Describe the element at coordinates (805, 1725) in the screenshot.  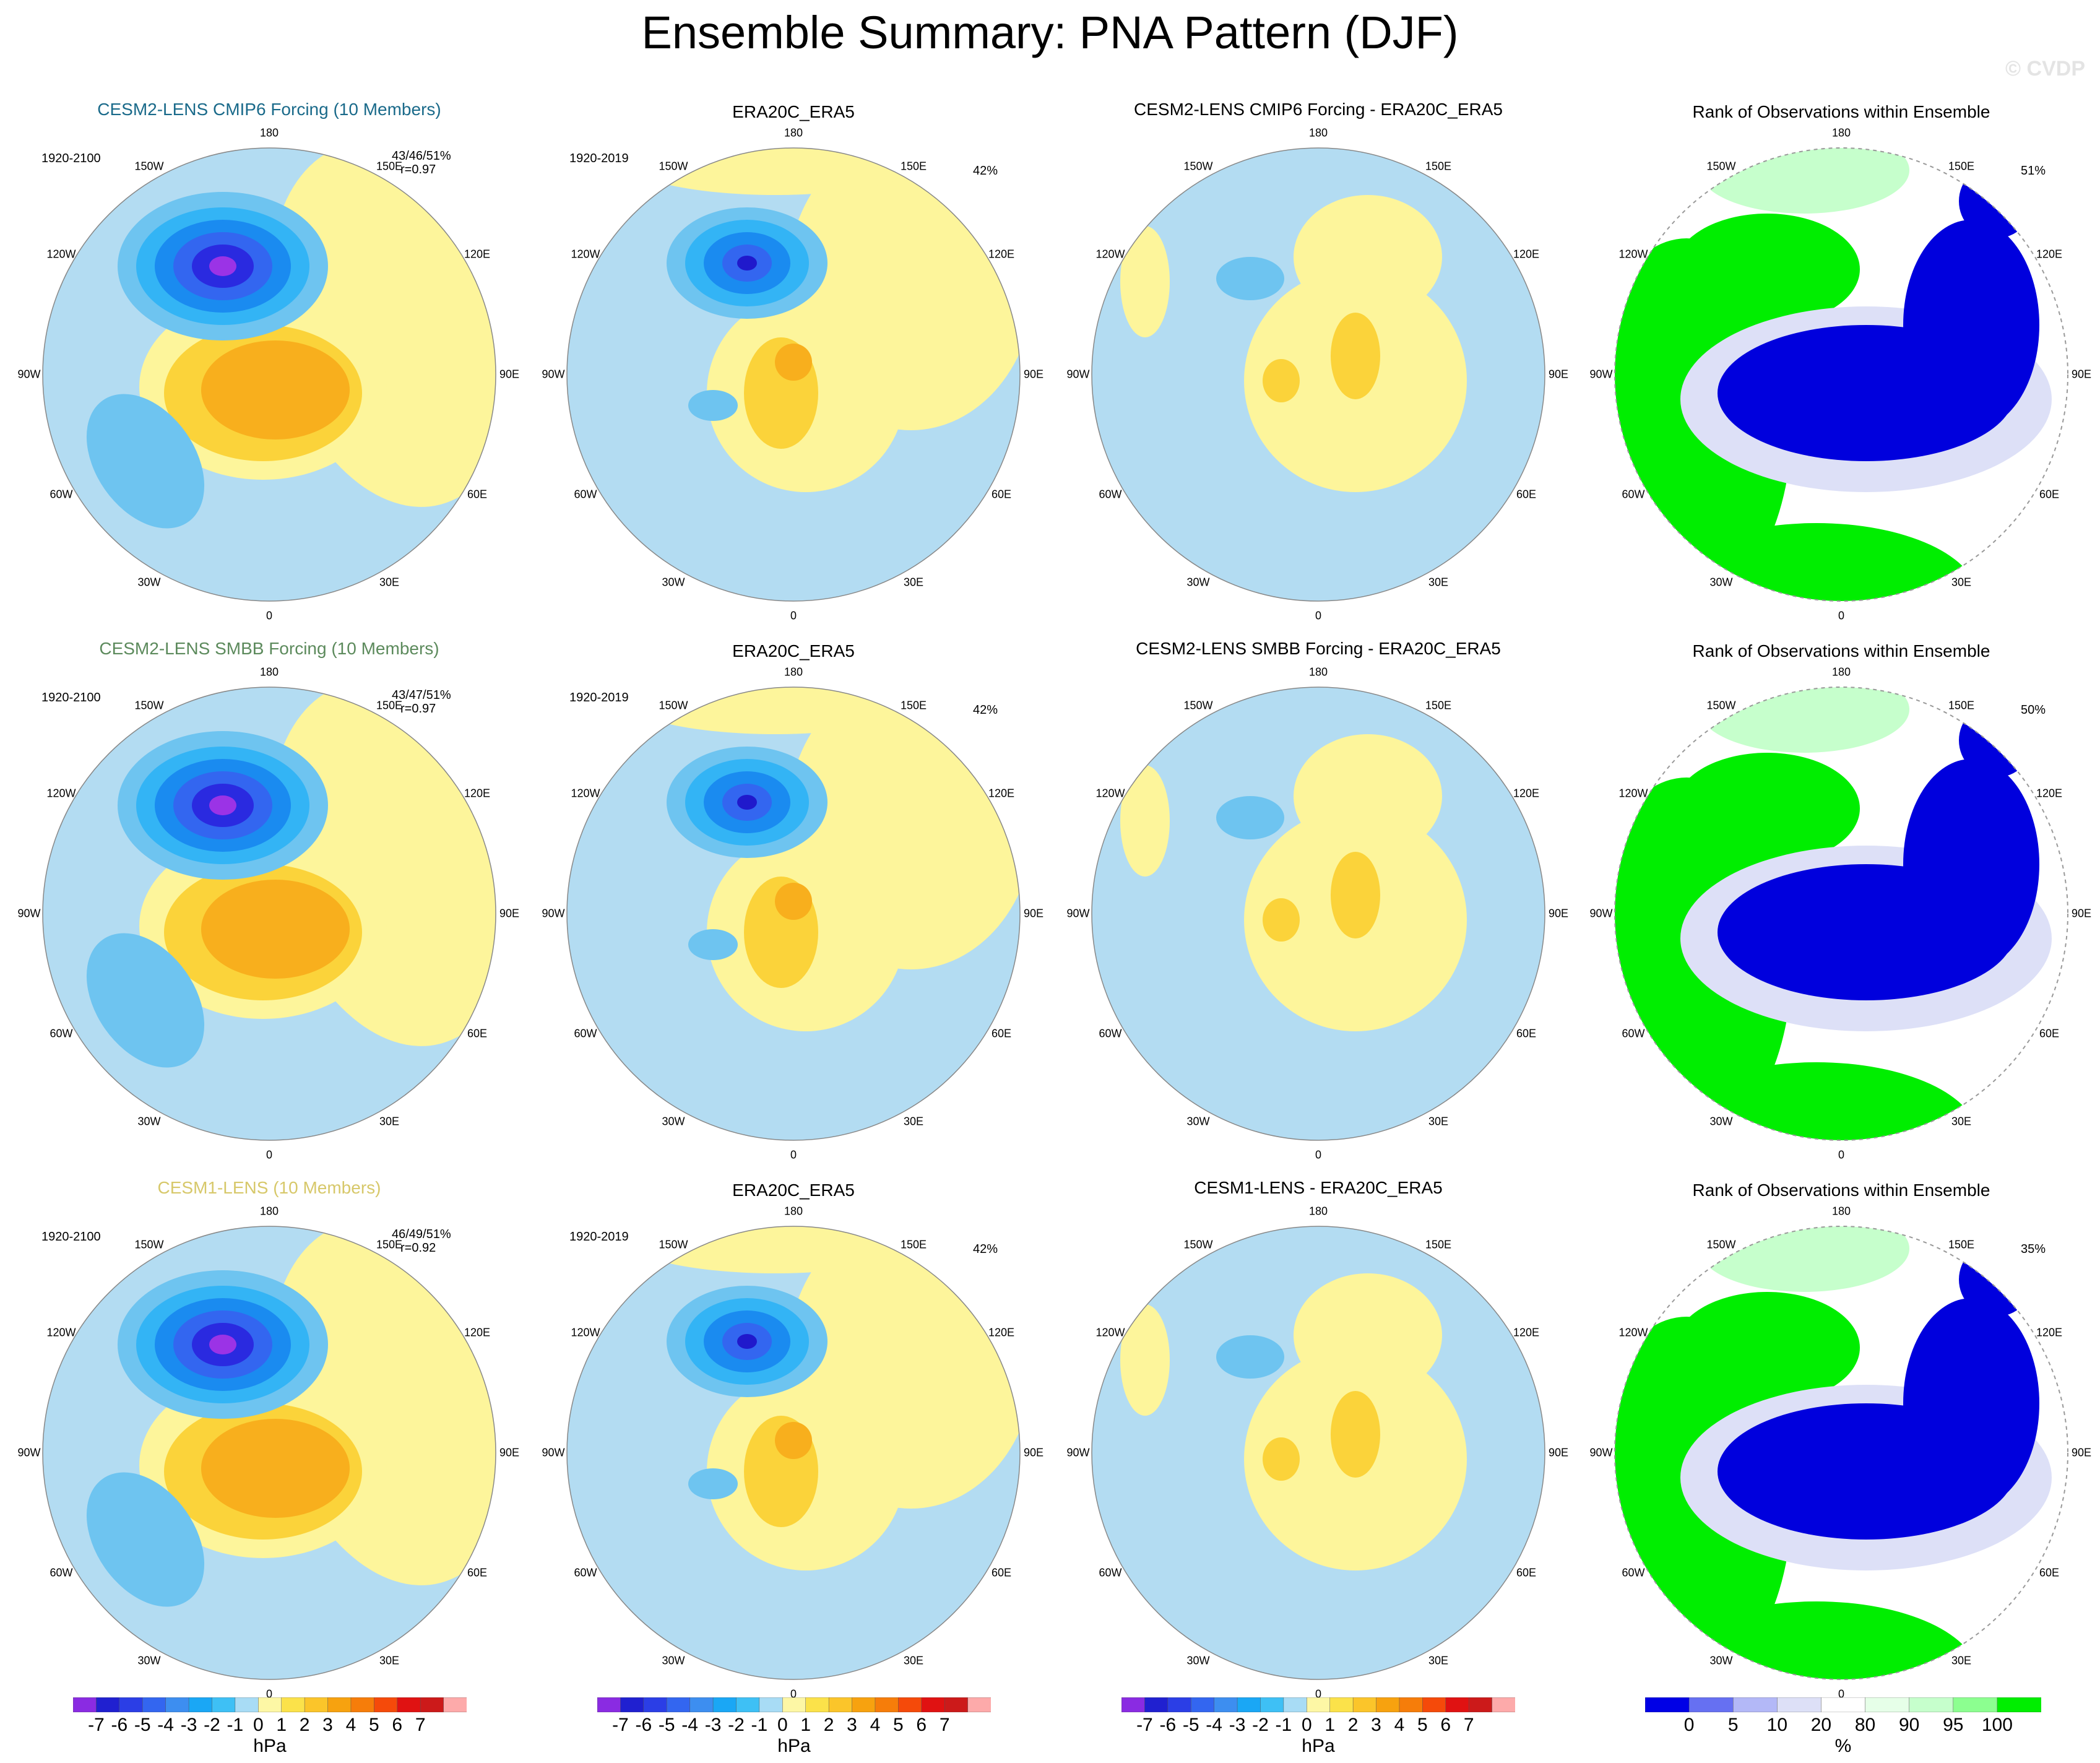
I see `colorbar-tick-label: 1` at that location.